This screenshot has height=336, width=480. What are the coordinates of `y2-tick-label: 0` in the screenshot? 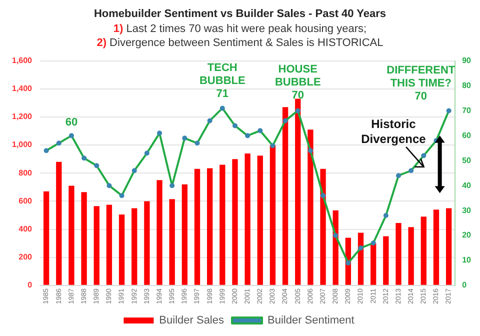 It's located at (465, 285).